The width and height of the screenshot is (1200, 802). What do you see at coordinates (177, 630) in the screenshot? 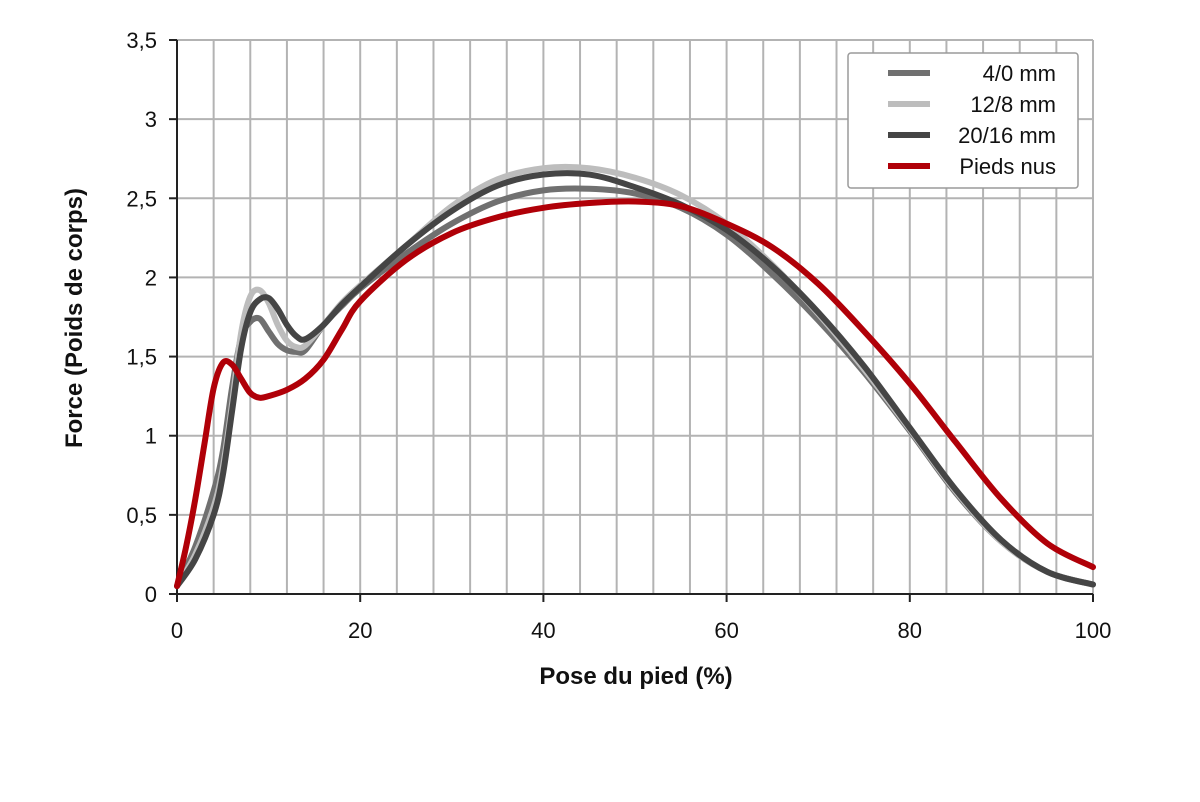
I see `x-tick-label: 0` at bounding box center [177, 630].